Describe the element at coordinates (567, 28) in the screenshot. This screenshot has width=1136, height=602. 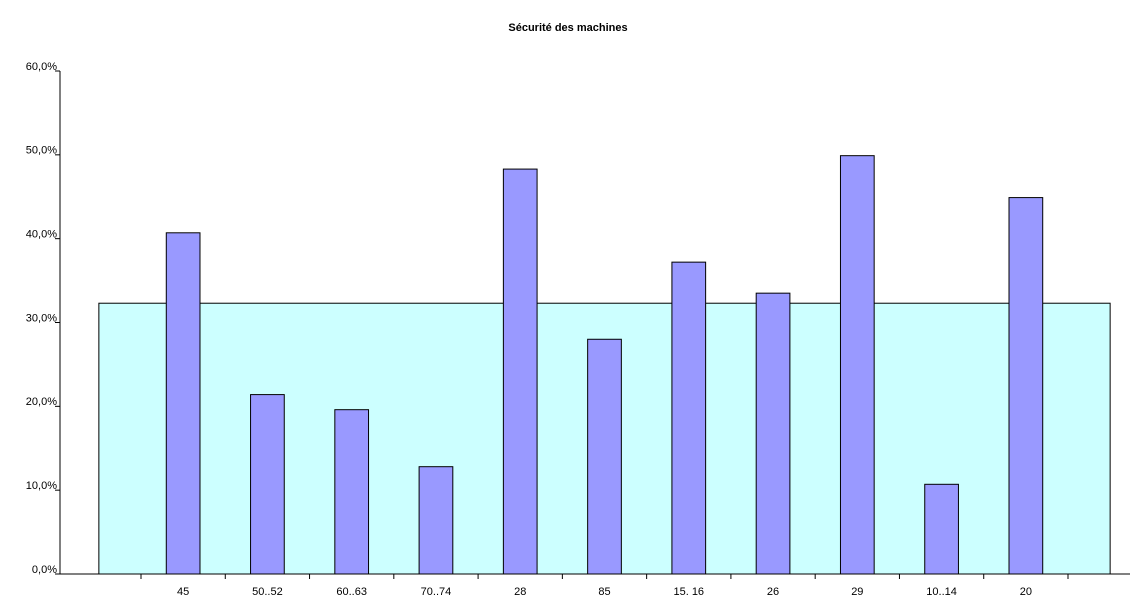
I see `chart-title: Sécurité des machines` at that location.